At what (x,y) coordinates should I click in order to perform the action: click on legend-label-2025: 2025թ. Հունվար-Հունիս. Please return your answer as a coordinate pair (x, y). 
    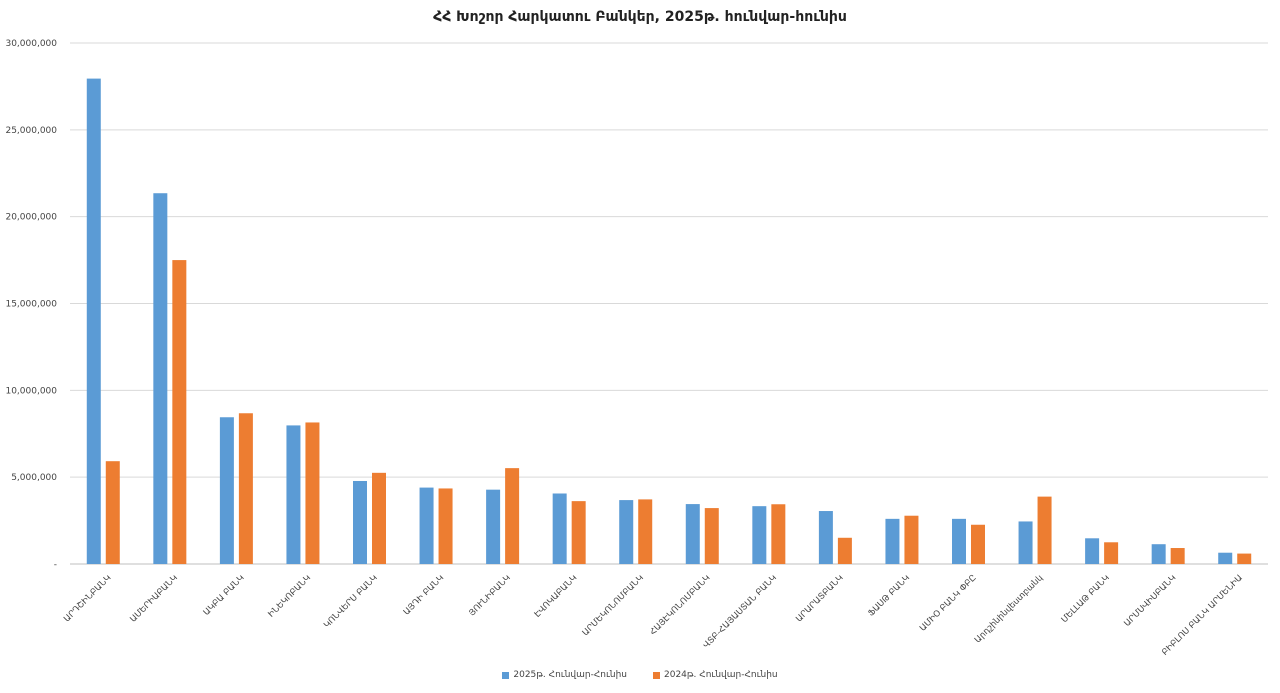
    Looking at the image, I should click on (570, 675).